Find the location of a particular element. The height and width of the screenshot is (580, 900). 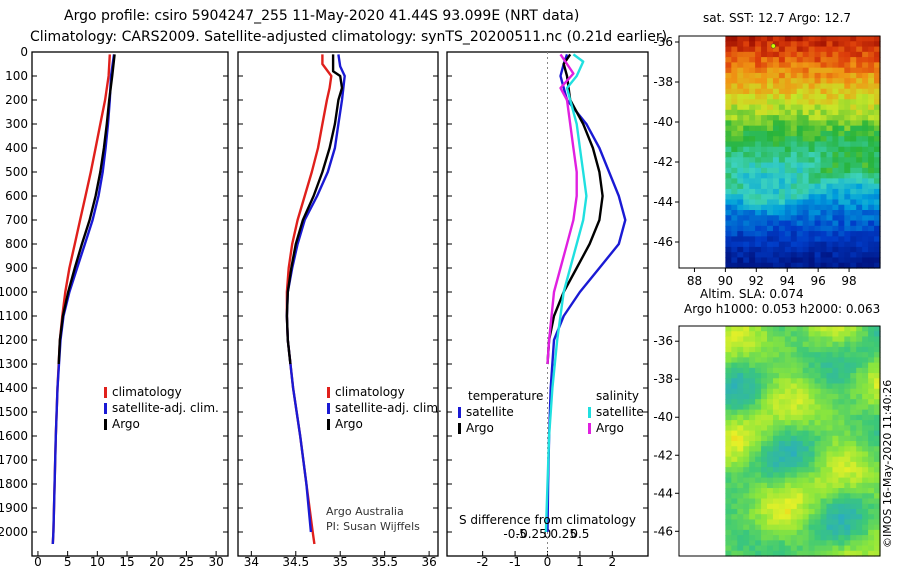

depth-tick-label: 300 is located at coordinates (16, 124).